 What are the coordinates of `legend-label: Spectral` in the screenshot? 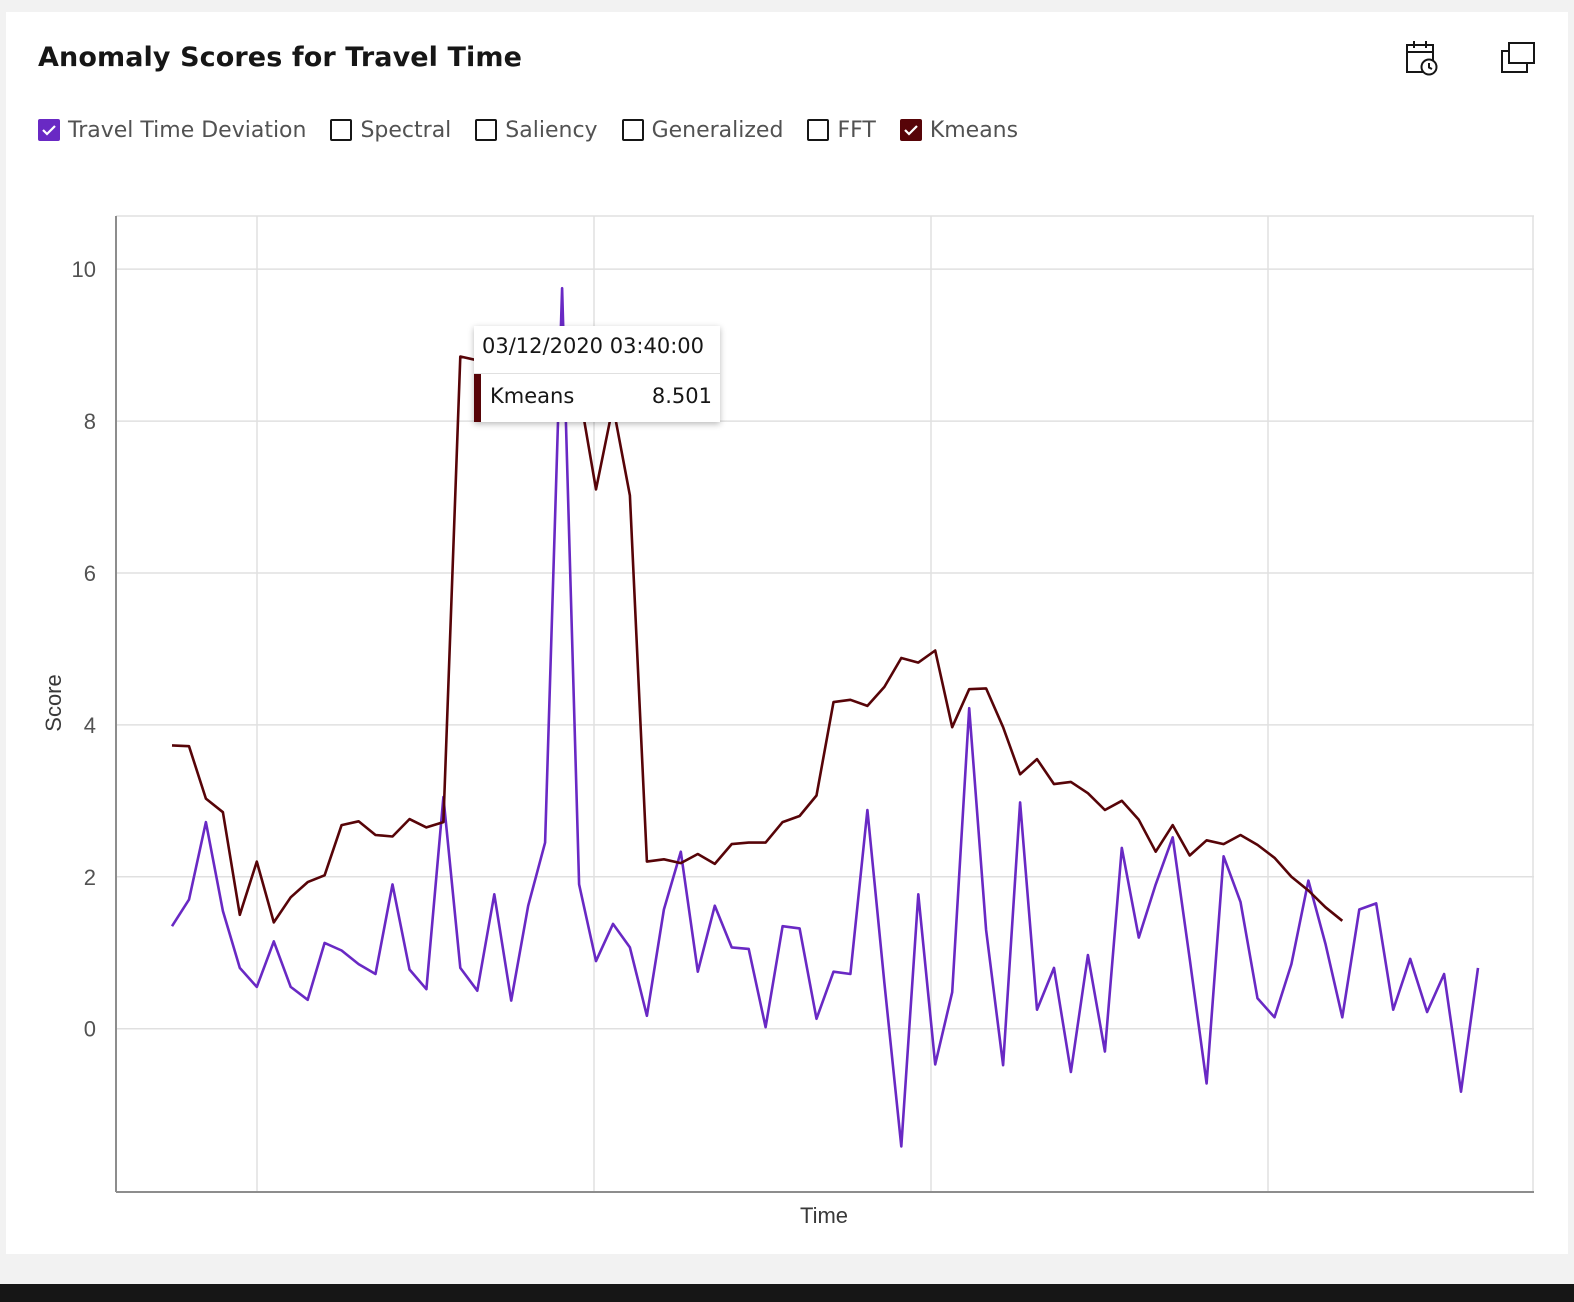 It's located at (406, 130).